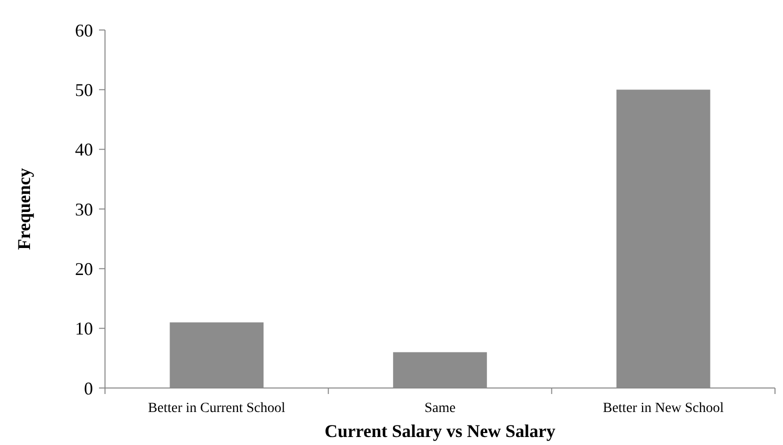 The height and width of the screenshot is (445, 783). I want to click on x-tick-label: Same, so click(440, 408).